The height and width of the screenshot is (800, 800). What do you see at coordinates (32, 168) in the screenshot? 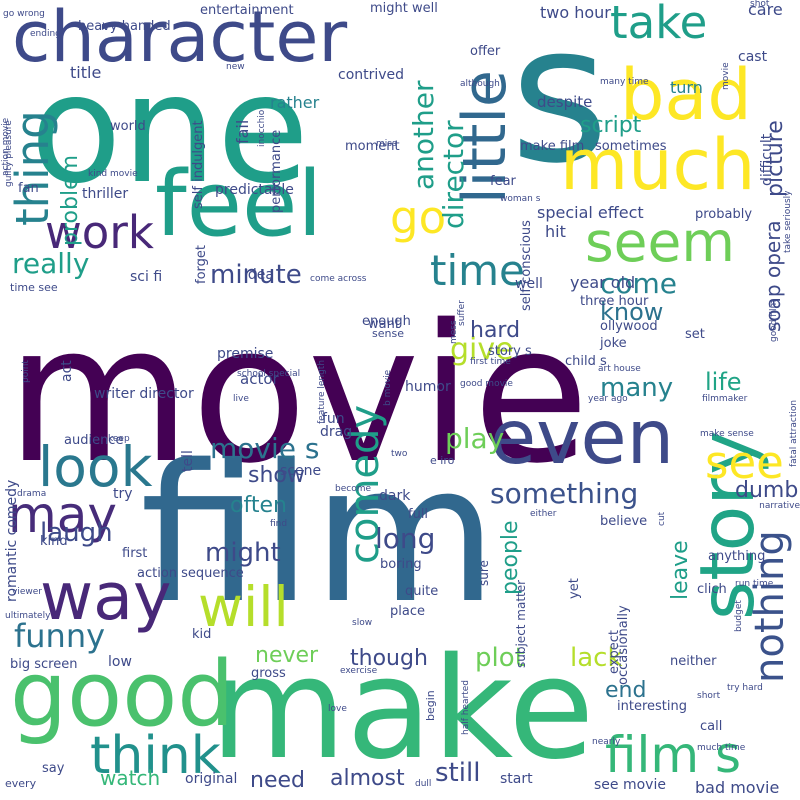
I see `word-18: thing` at bounding box center [32, 168].